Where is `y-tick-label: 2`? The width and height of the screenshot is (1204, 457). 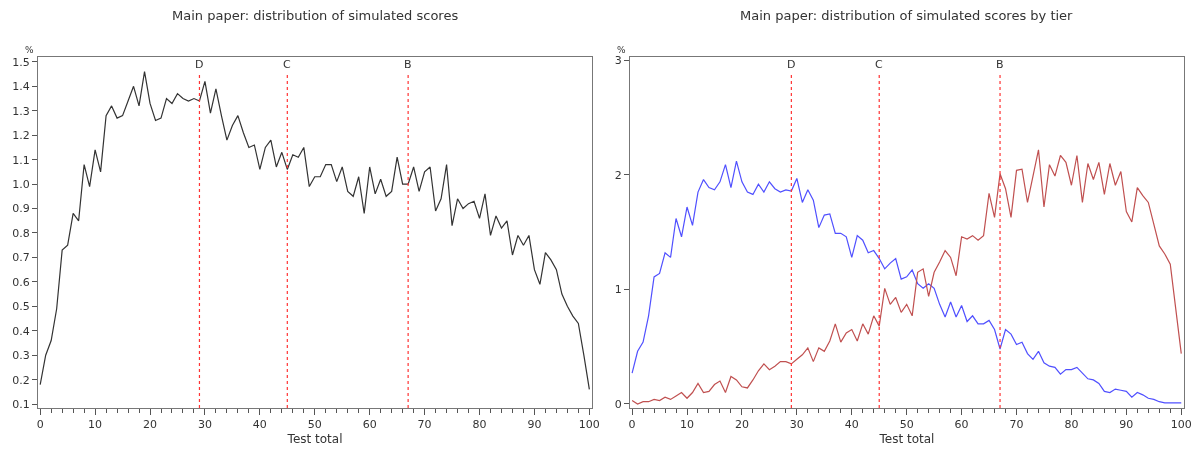
y-tick-label: 2 is located at coordinates (618, 175).